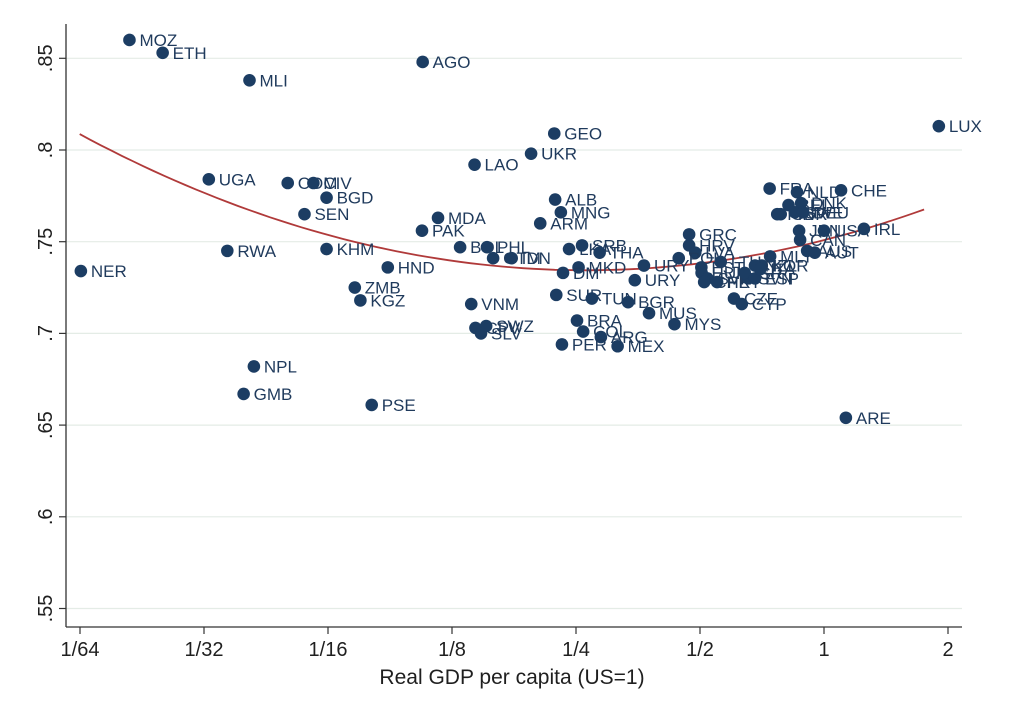 The width and height of the screenshot is (1024, 702). I want to click on point-label: LAO, so click(502, 165).